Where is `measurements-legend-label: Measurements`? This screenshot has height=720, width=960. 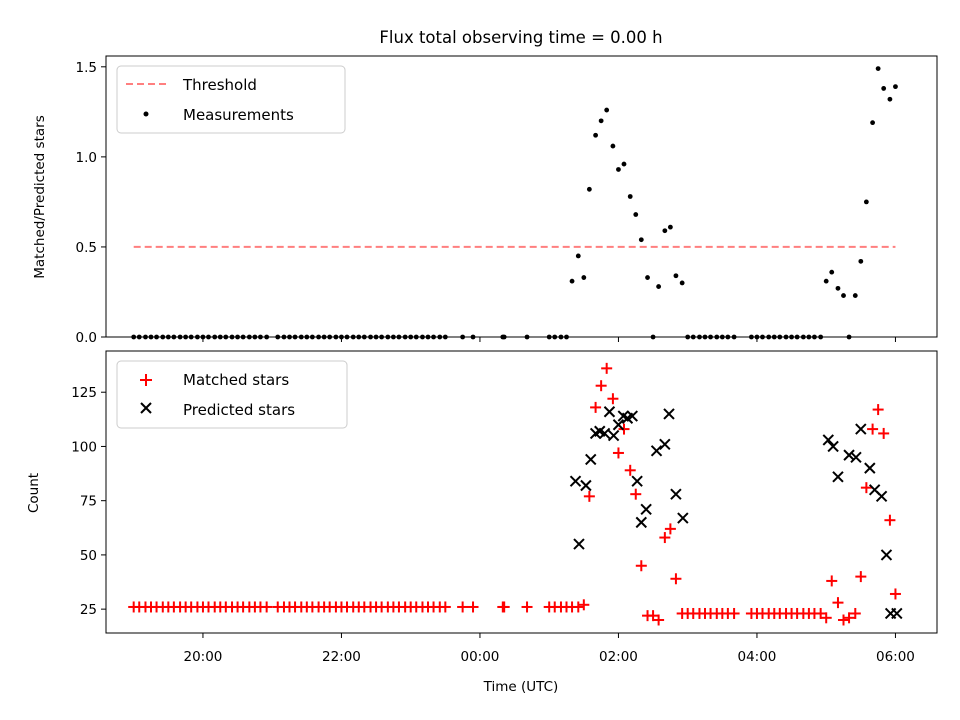 measurements-legend-label: Measurements is located at coordinates (238, 115).